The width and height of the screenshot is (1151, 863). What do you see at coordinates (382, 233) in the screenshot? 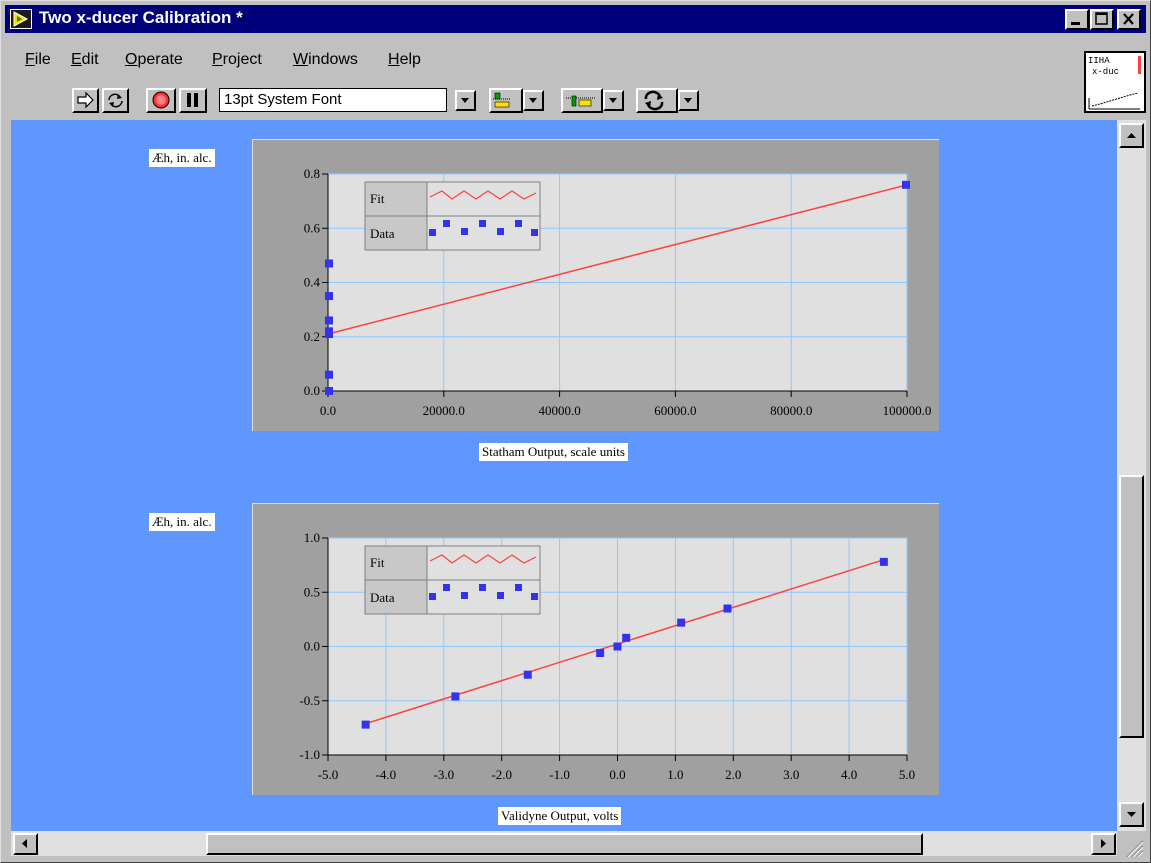
I see `legend-data-label: Data` at bounding box center [382, 233].